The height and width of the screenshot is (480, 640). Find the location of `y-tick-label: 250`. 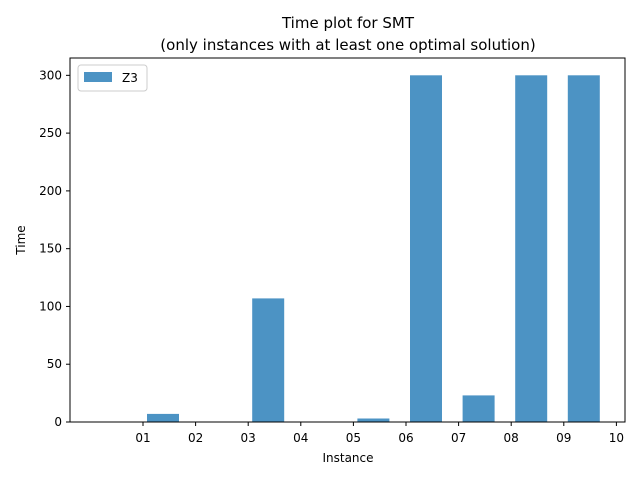

y-tick-label: 250 is located at coordinates (50, 133).